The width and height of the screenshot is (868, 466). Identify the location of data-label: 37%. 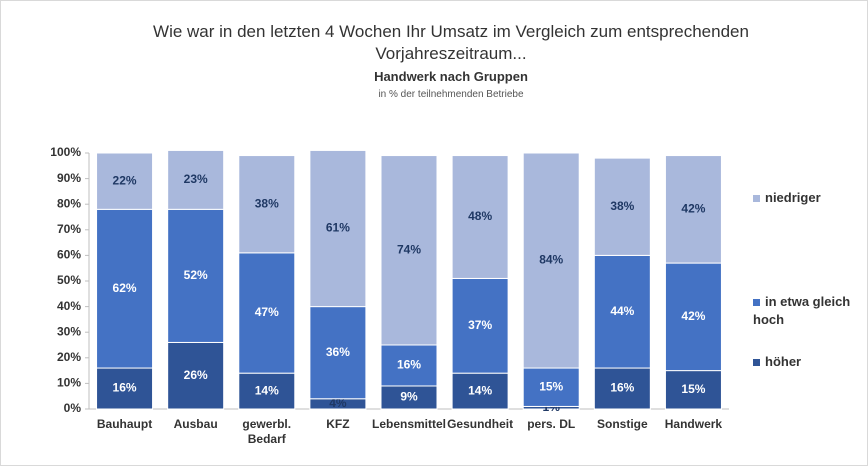
(480, 325).